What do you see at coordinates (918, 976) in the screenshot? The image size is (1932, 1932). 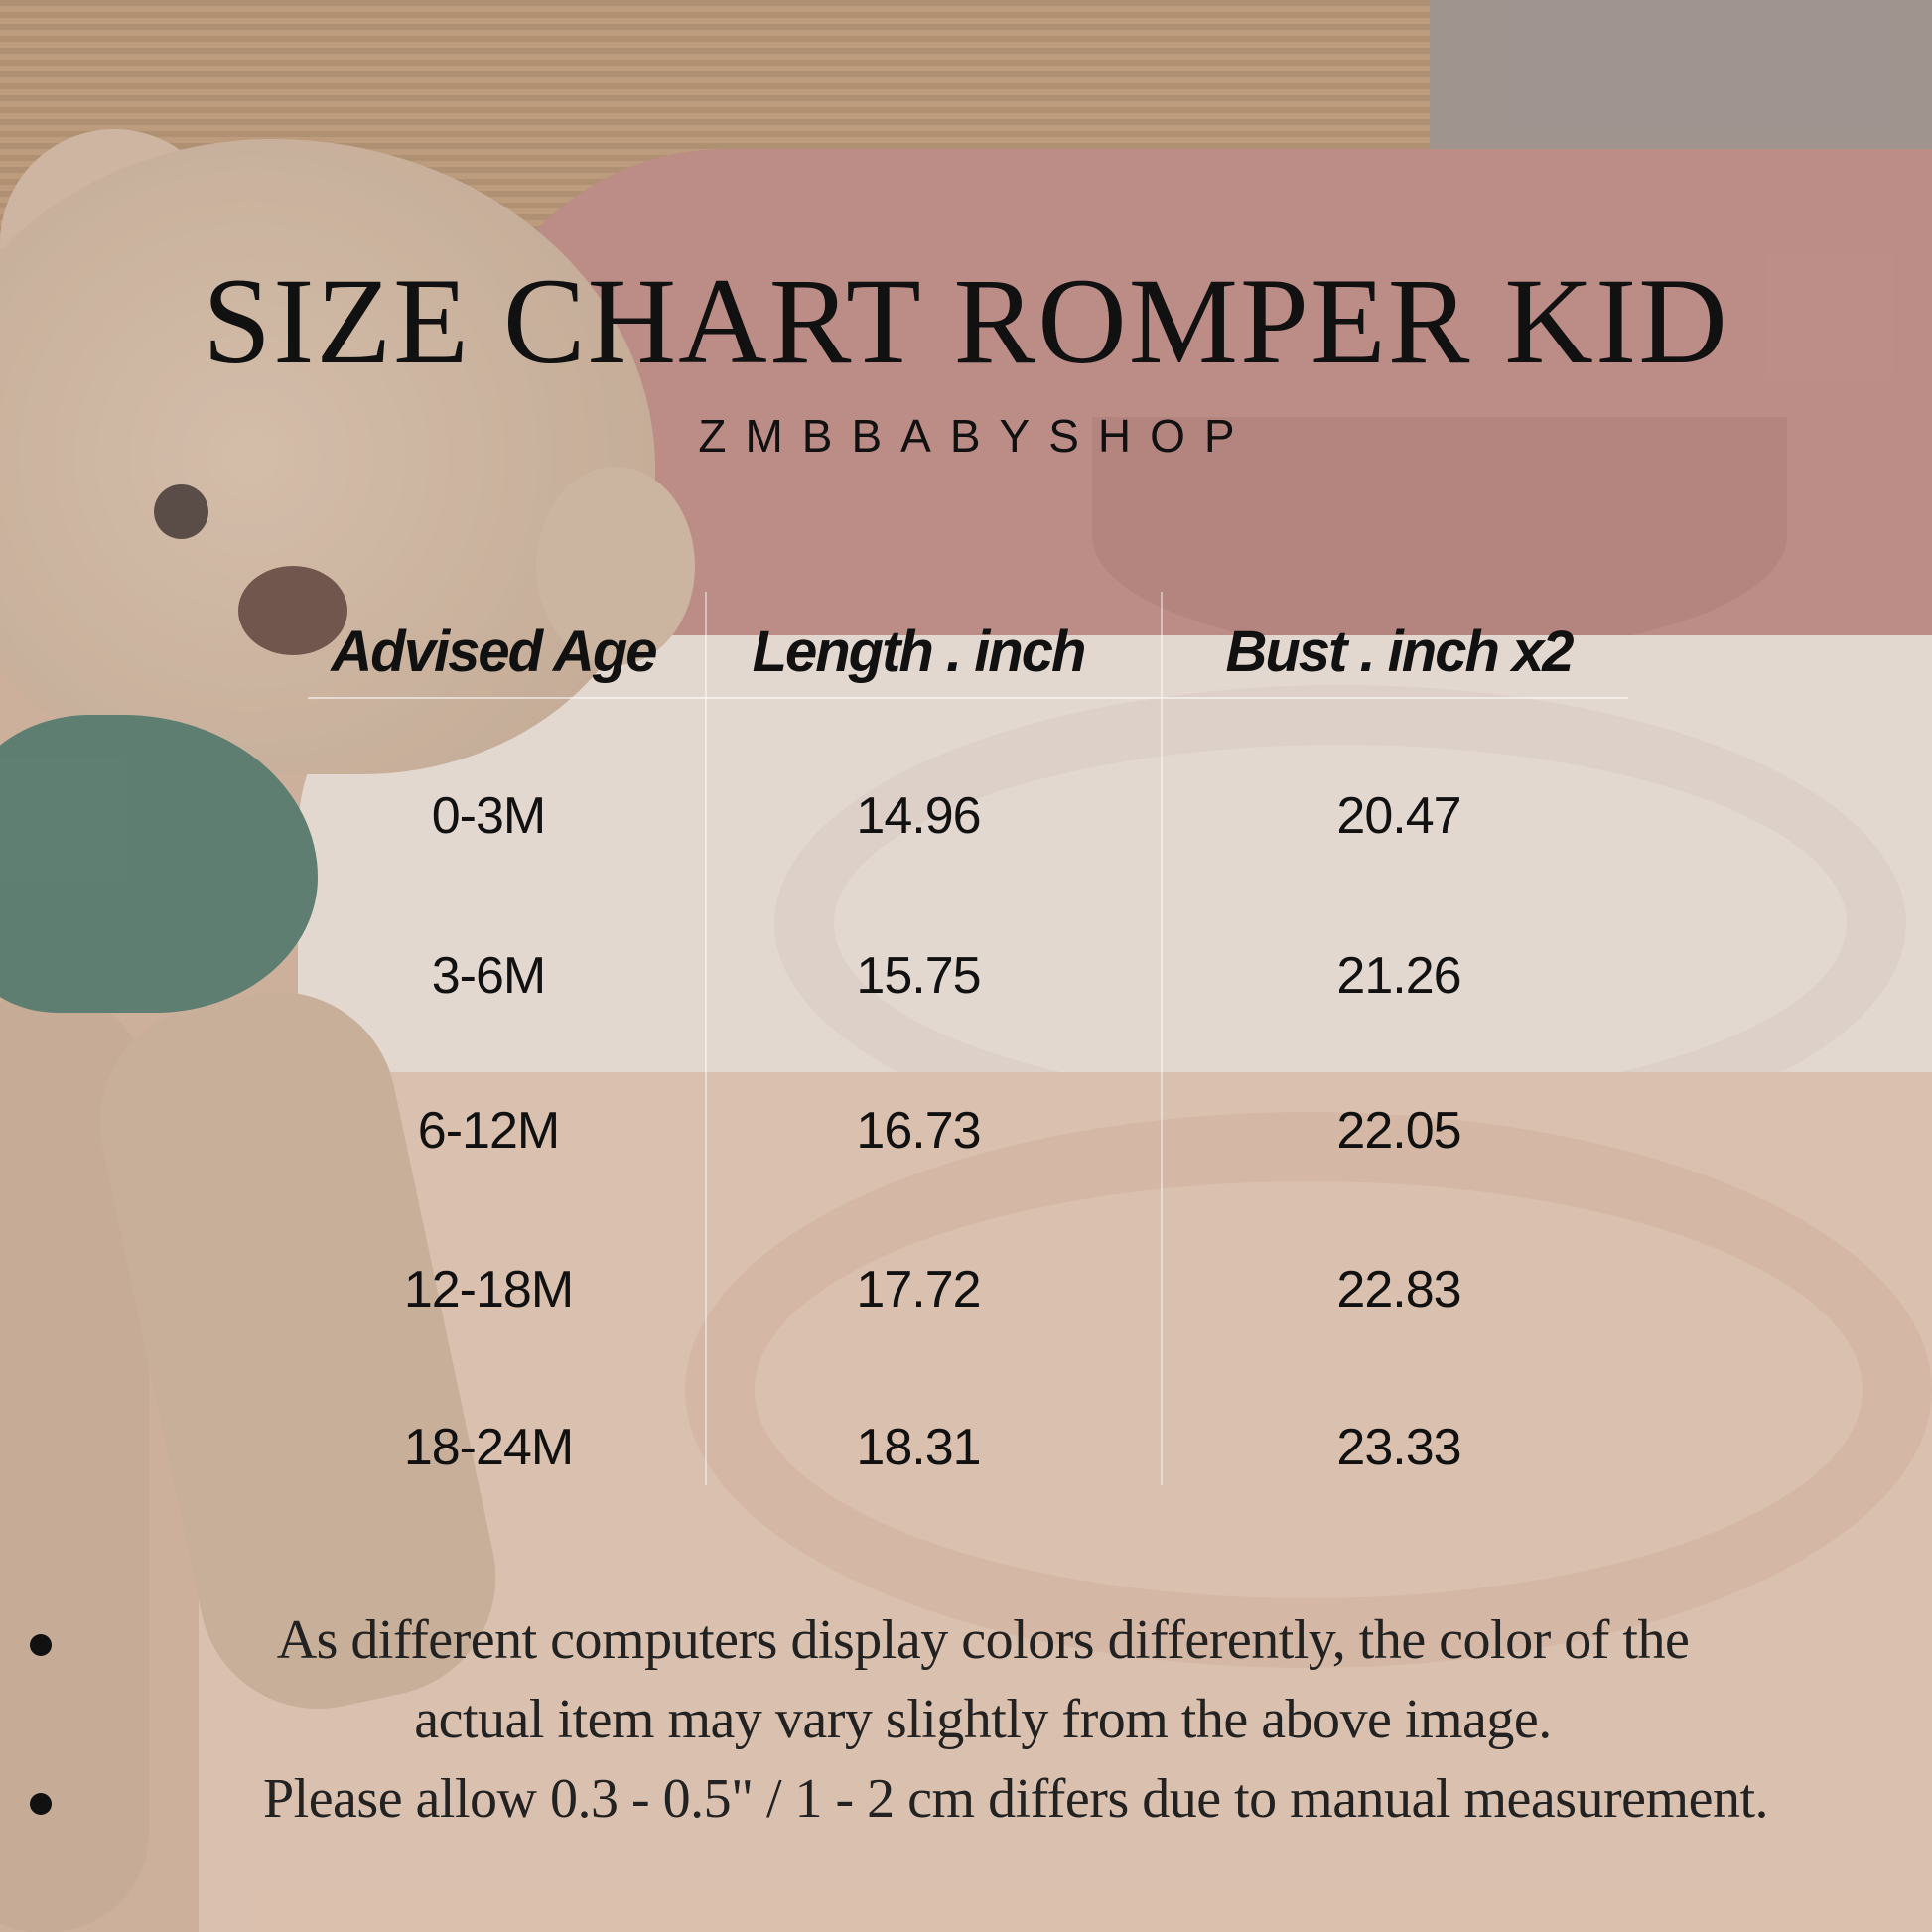 I see `length-cell: 15.75` at bounding box center [918, 976].